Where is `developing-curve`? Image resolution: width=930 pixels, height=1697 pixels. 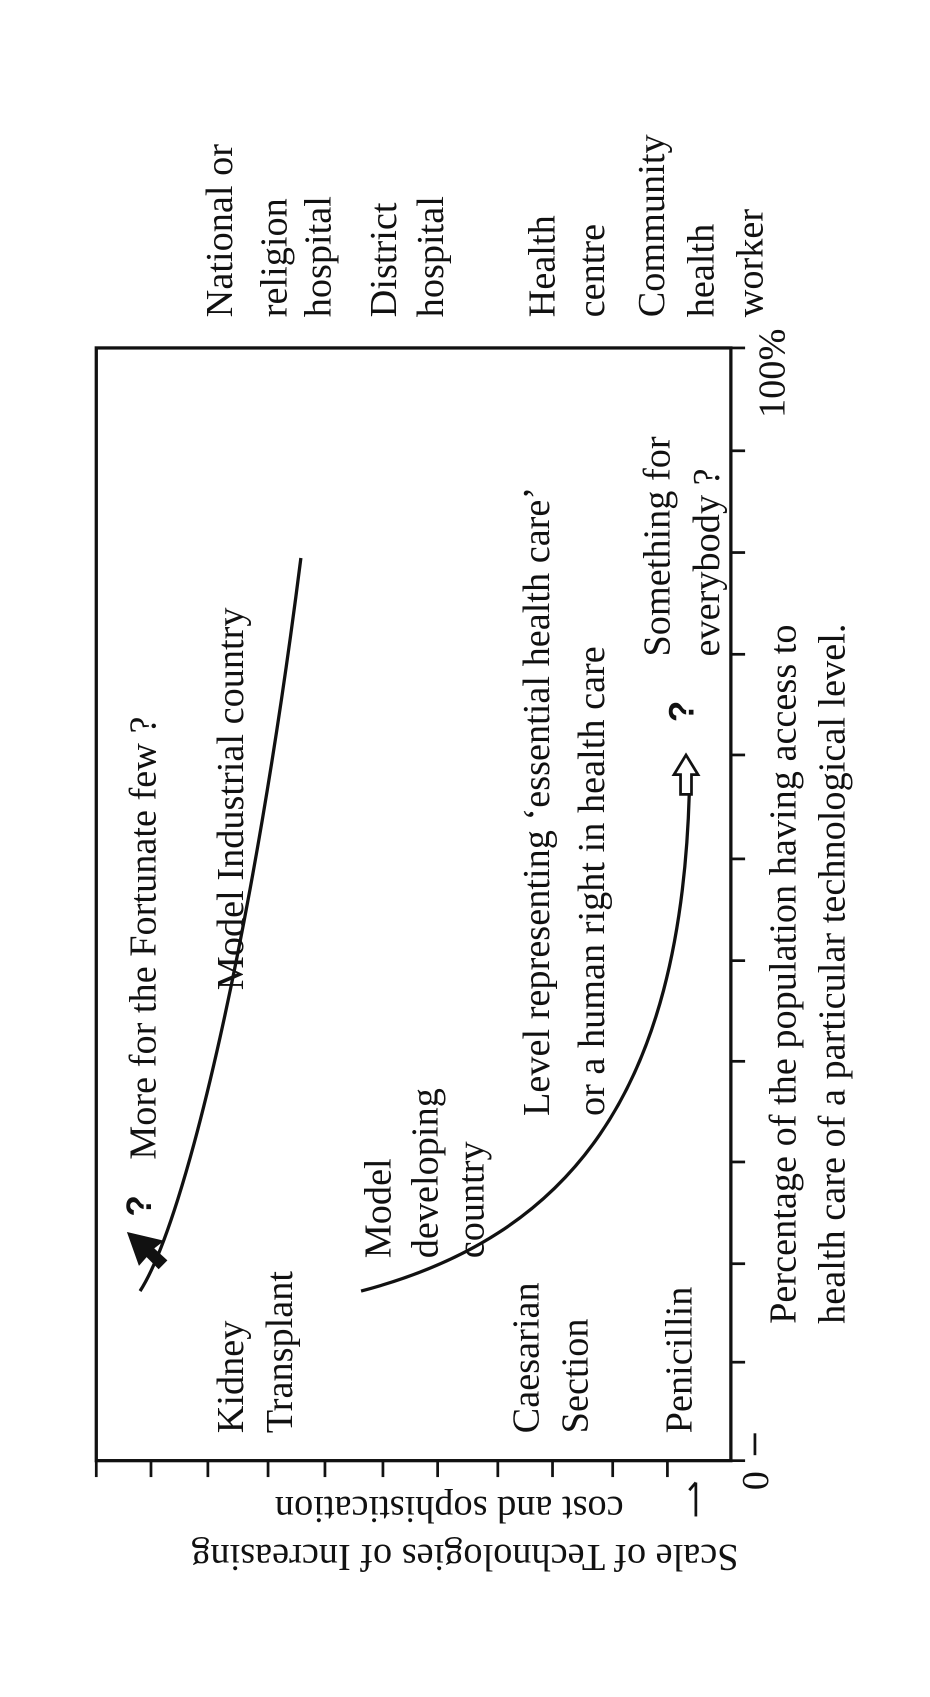
developing-curve is located at coordinates (525, 1043).